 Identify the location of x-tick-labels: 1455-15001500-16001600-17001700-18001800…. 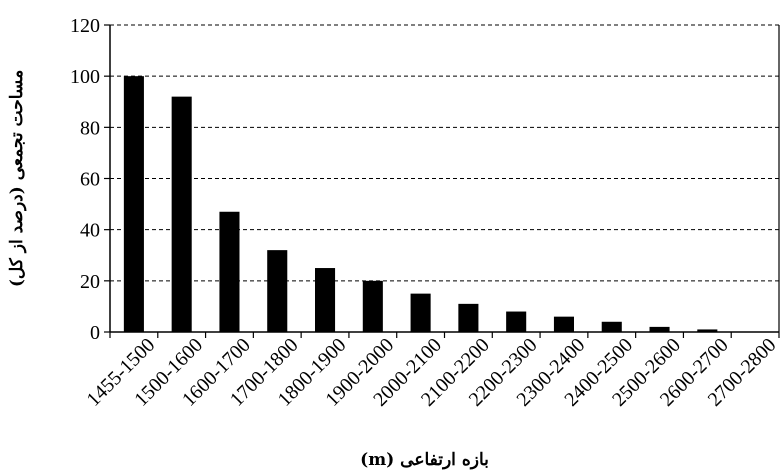
(431, 372).